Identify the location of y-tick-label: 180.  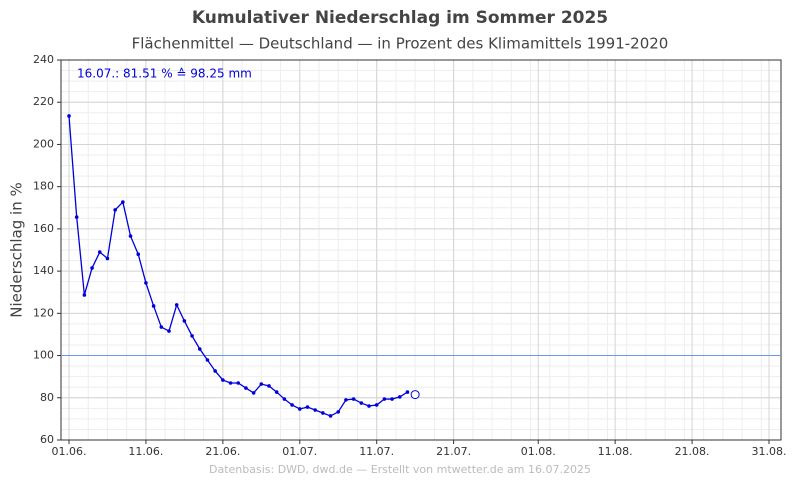
(43, 186).